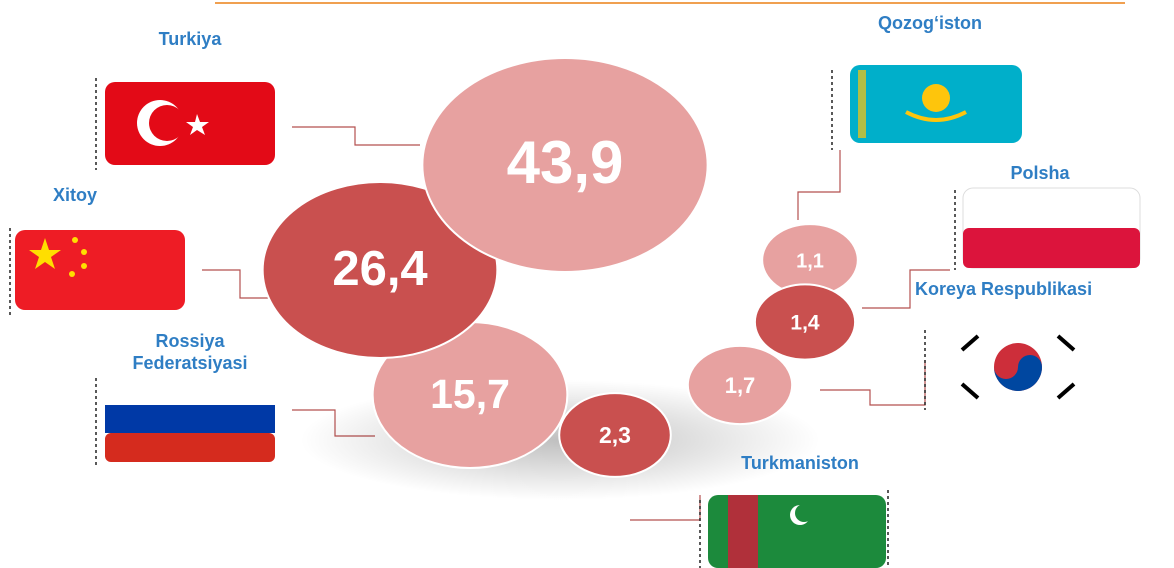 The image size is (1174, 568). Describe the element at coordinates (190, 420) in the screenshot. I see `flag-russia` at that location.